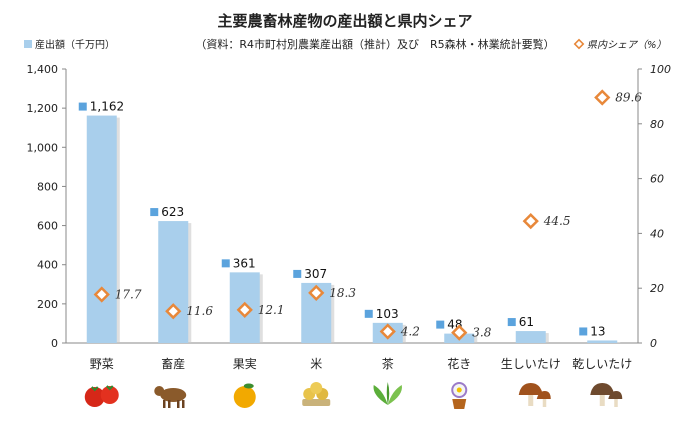 The height and width of the screenshot is (432, 690). What do you see at coordinates (657, 124) in the screenshot?
I see `y2-tick-label: 80` at bounding box center [657, 124].